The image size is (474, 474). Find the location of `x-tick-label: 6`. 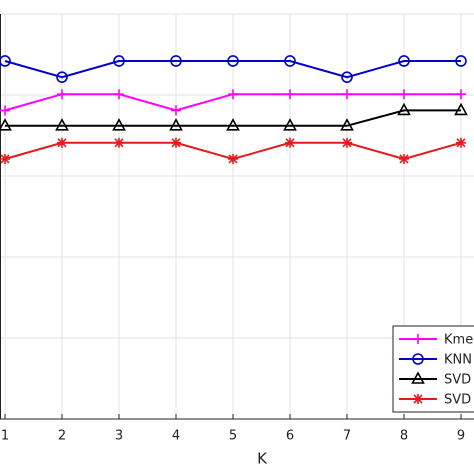

x-tick-label: 6 is located at coordinates (290, 436).